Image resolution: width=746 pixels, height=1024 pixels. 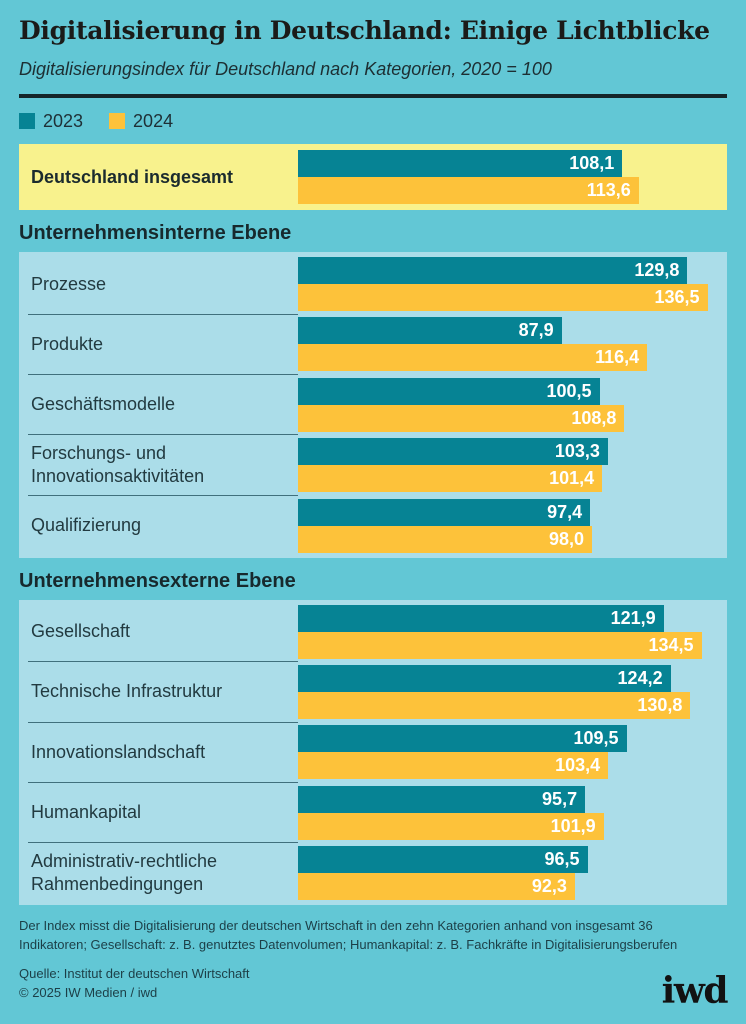 What do you see at coordinates (473, 358) in the screenshot?
I see `bar-2024: 116,4` at bounding box center [473, 358].